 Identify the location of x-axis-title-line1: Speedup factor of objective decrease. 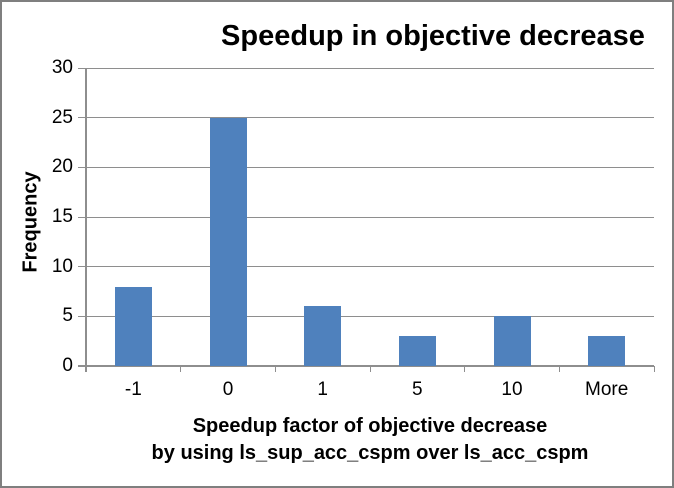
(370, 426).